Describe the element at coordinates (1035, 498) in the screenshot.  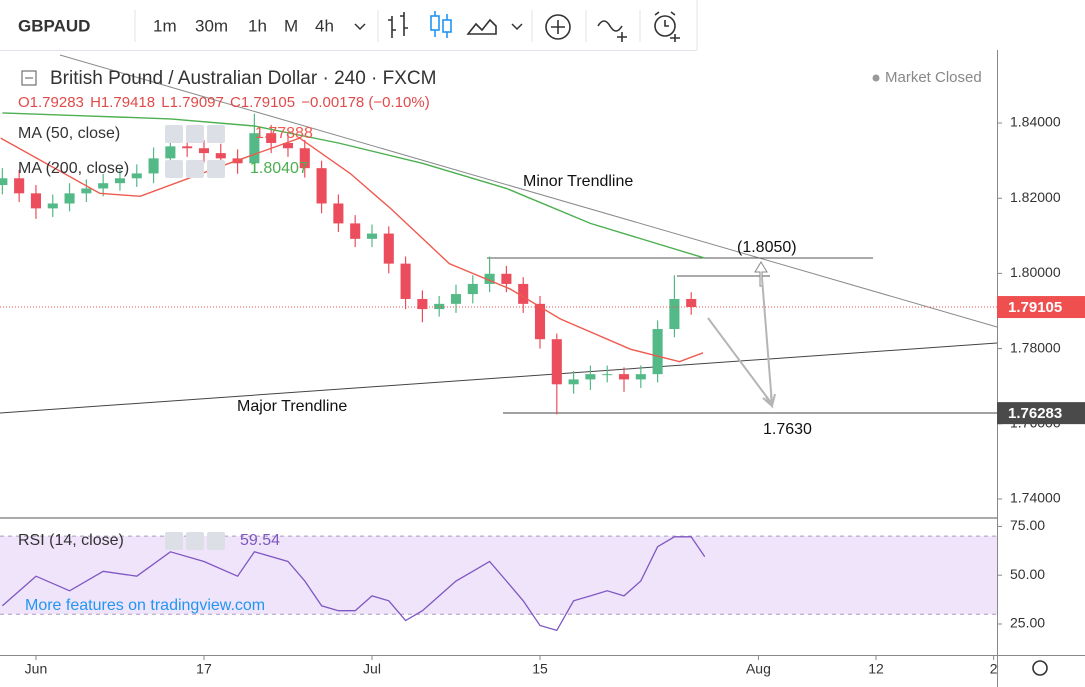
I see `y-tick-label: 1.74000` at that location.